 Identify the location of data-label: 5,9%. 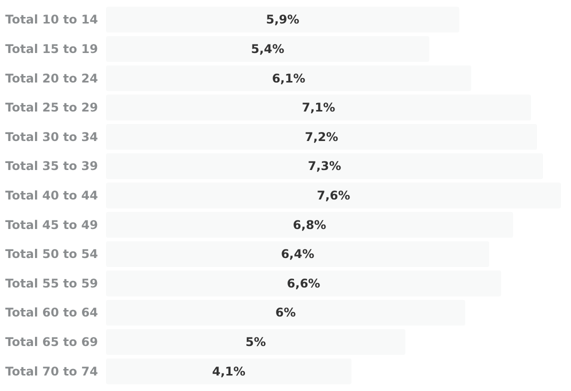
(283, 19).